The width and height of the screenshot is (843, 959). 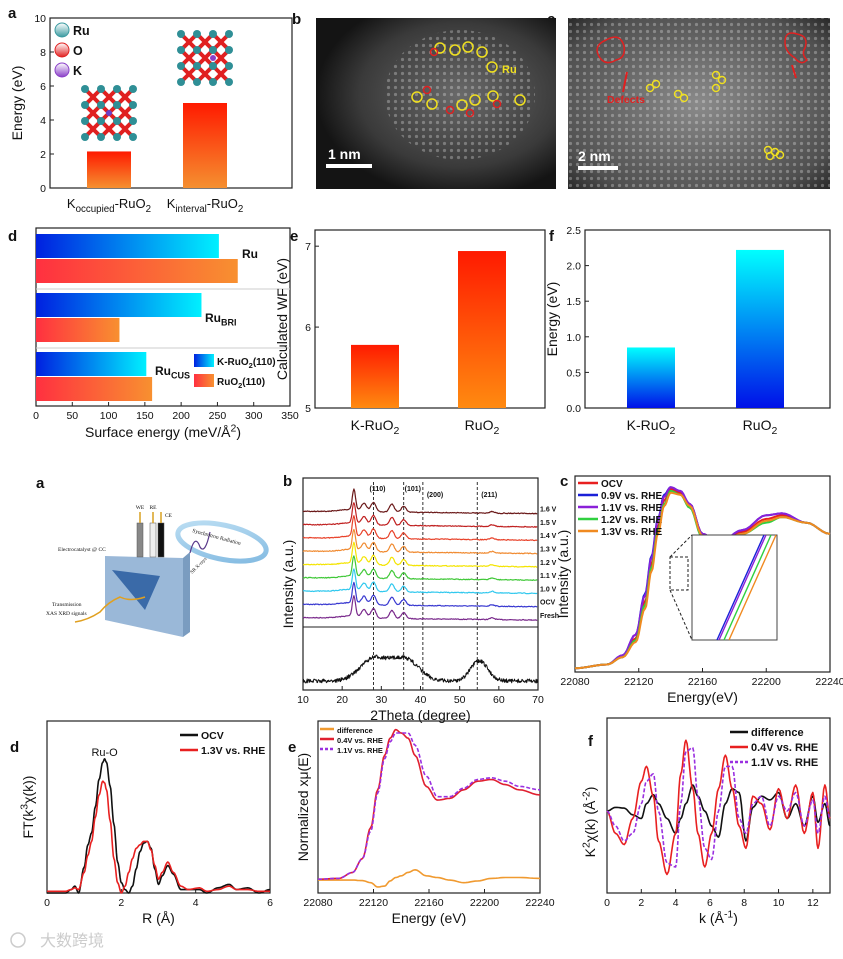 I want to click on top-a-plot-frame, so click(x=171, y=103).